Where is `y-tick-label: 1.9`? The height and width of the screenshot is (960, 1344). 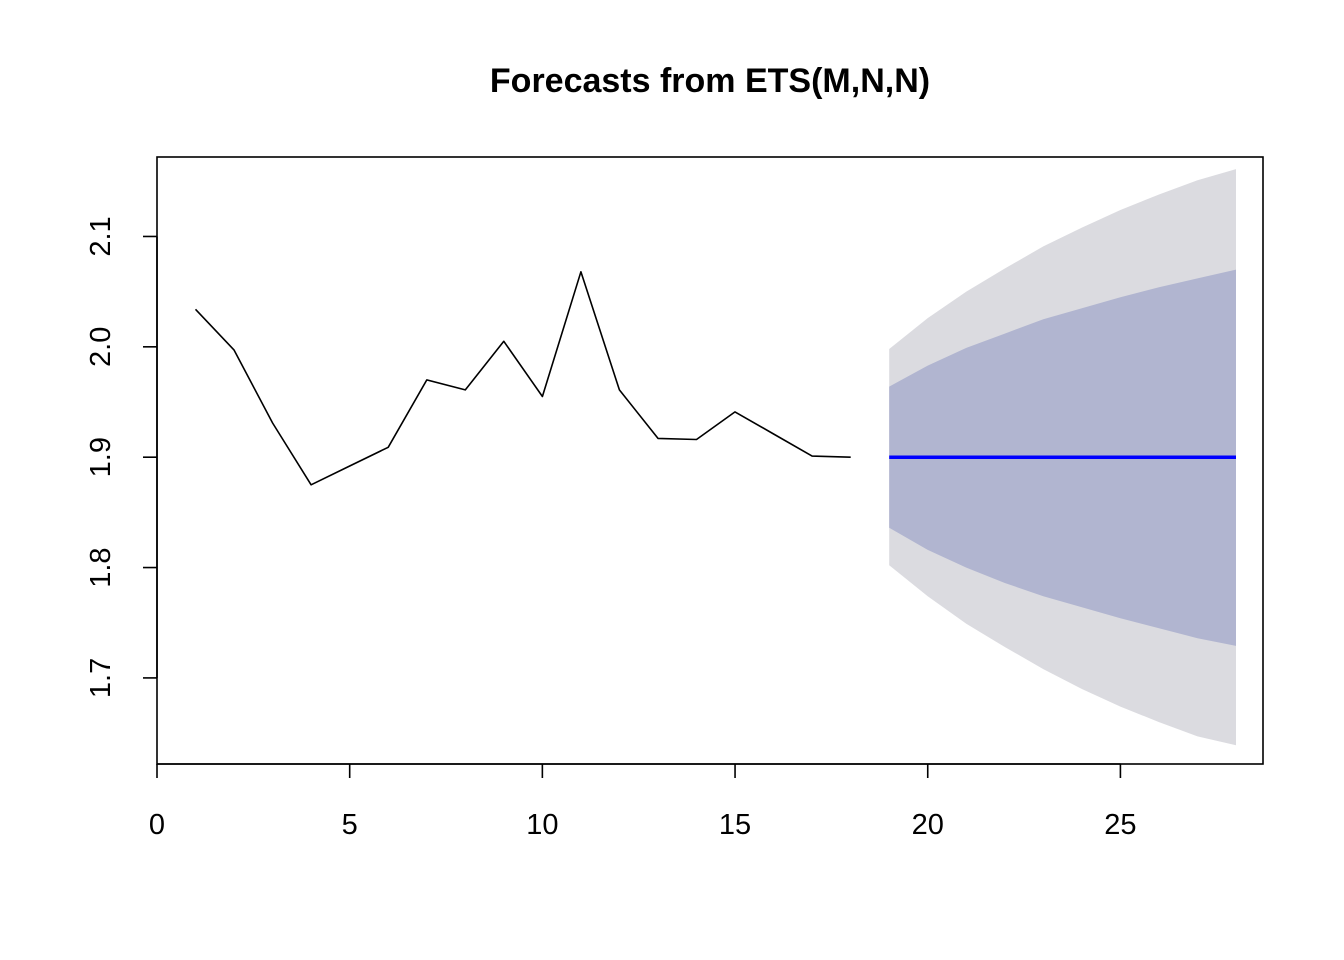 y-tick-label: 1.9 is located at coordinates (101, 457).